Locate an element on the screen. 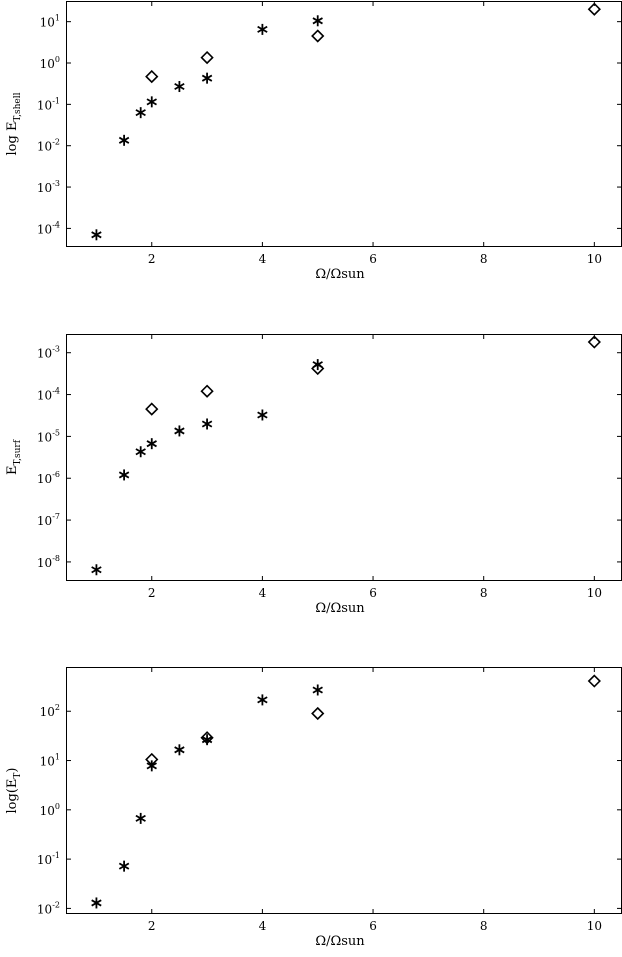  y-axis-label: log(ET) is located at coordinates (14, 791).